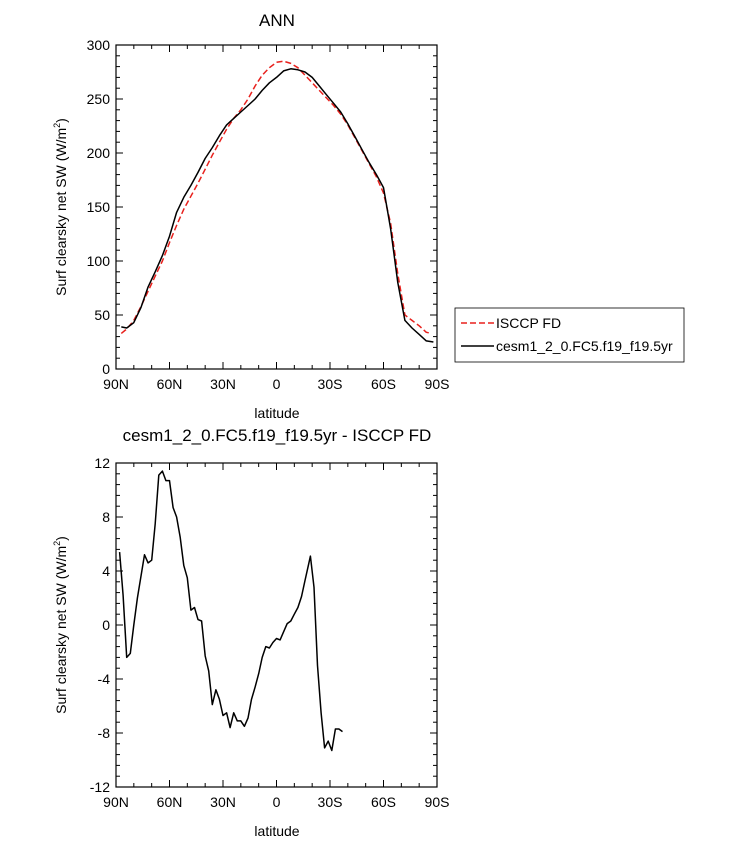  What do you see at coordinates (99, 261) in the screenshot?
I see `y-tick-label: 100` at bounding box center [99, 261].